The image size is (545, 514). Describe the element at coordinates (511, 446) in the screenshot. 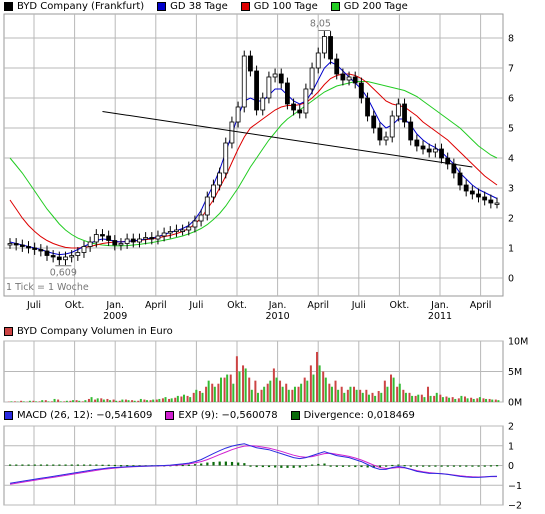

I see `macd-y-tick-3: 1` at that location.